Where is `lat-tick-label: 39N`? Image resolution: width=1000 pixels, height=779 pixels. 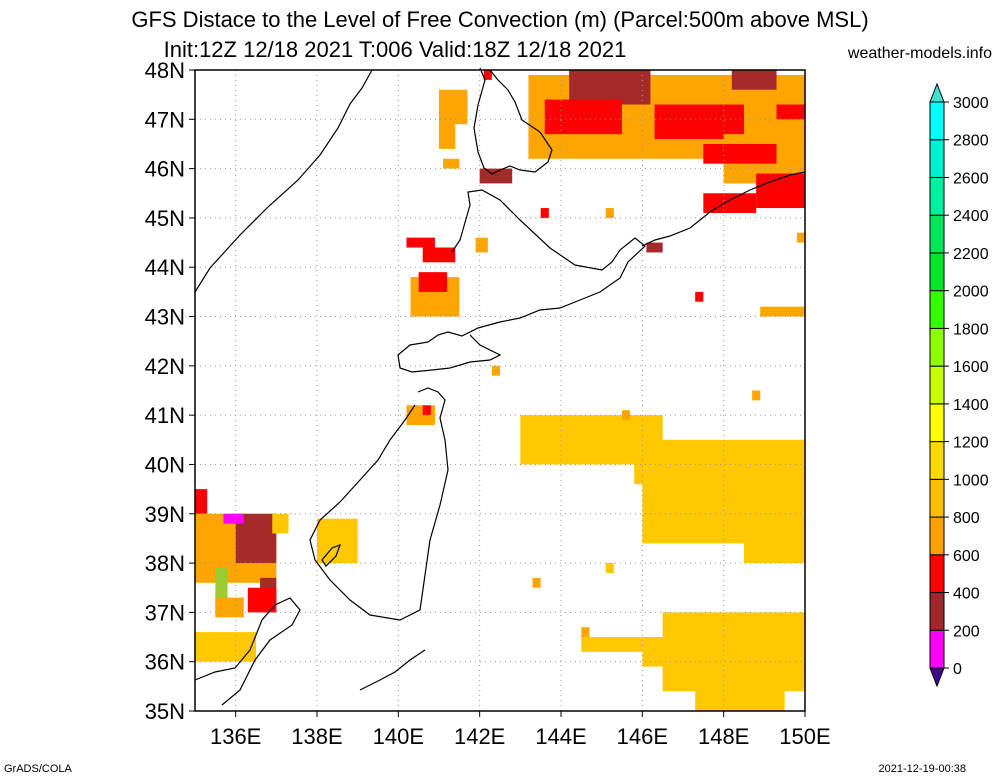
lat-tick-label: 39N is located at coordinates (165, 514).